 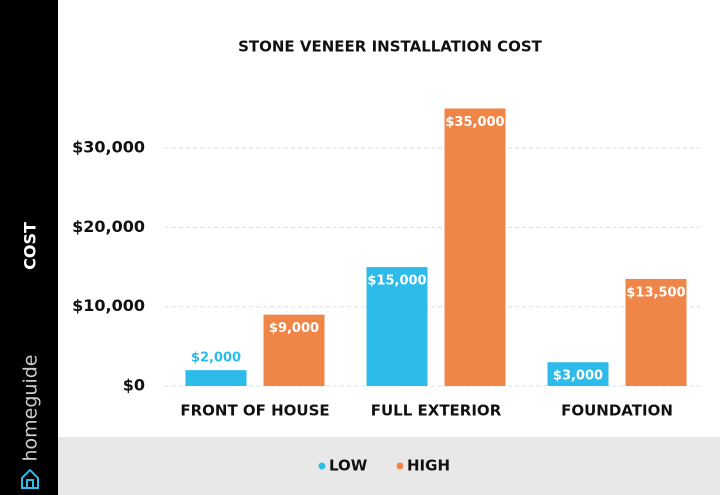 I want to click on y-tick-label: $0, so click(x=134, y=385).